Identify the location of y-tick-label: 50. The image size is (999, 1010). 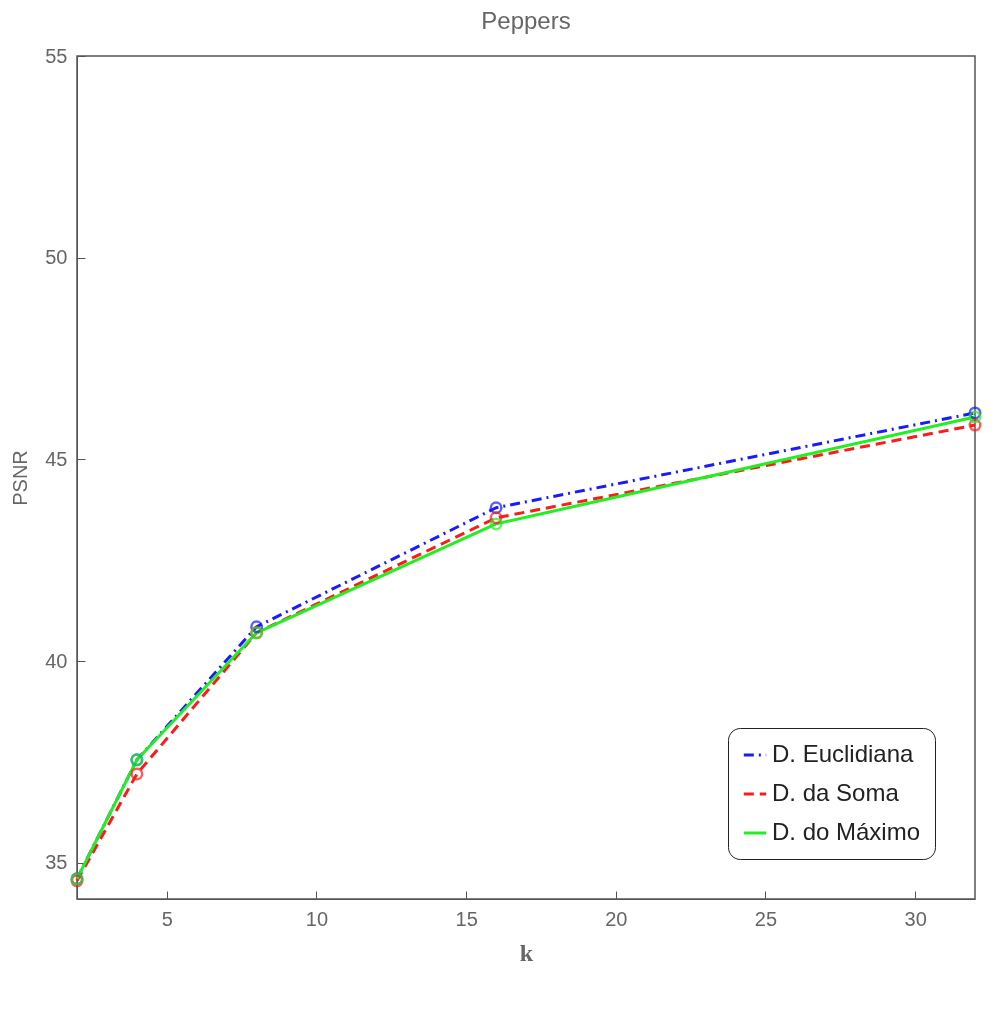
(56, 257).